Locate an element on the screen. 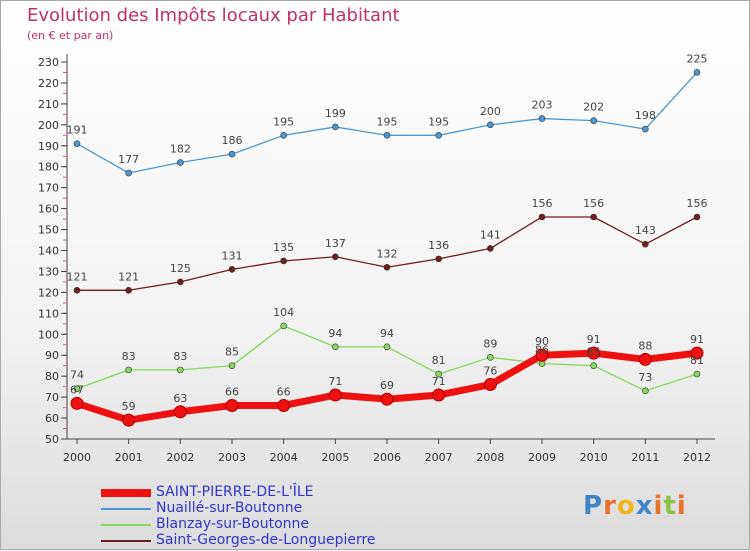  data-label: 200 is located at coordinates (490, 111).